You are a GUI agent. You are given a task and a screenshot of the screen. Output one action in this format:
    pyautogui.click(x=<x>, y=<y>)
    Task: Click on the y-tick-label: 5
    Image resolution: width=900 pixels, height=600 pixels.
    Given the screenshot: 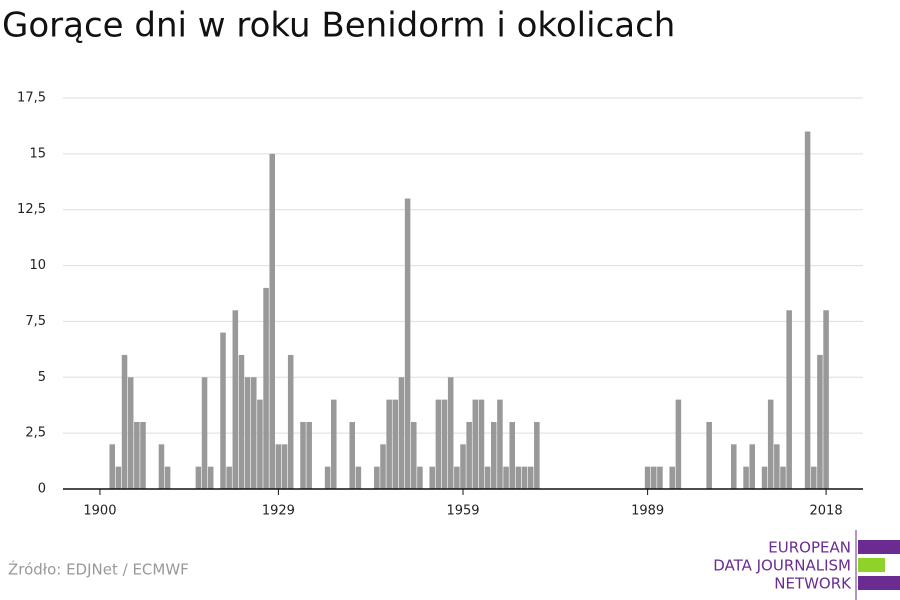 What is the action you would take?
    pyautogui.click(x=42, y=377)
    